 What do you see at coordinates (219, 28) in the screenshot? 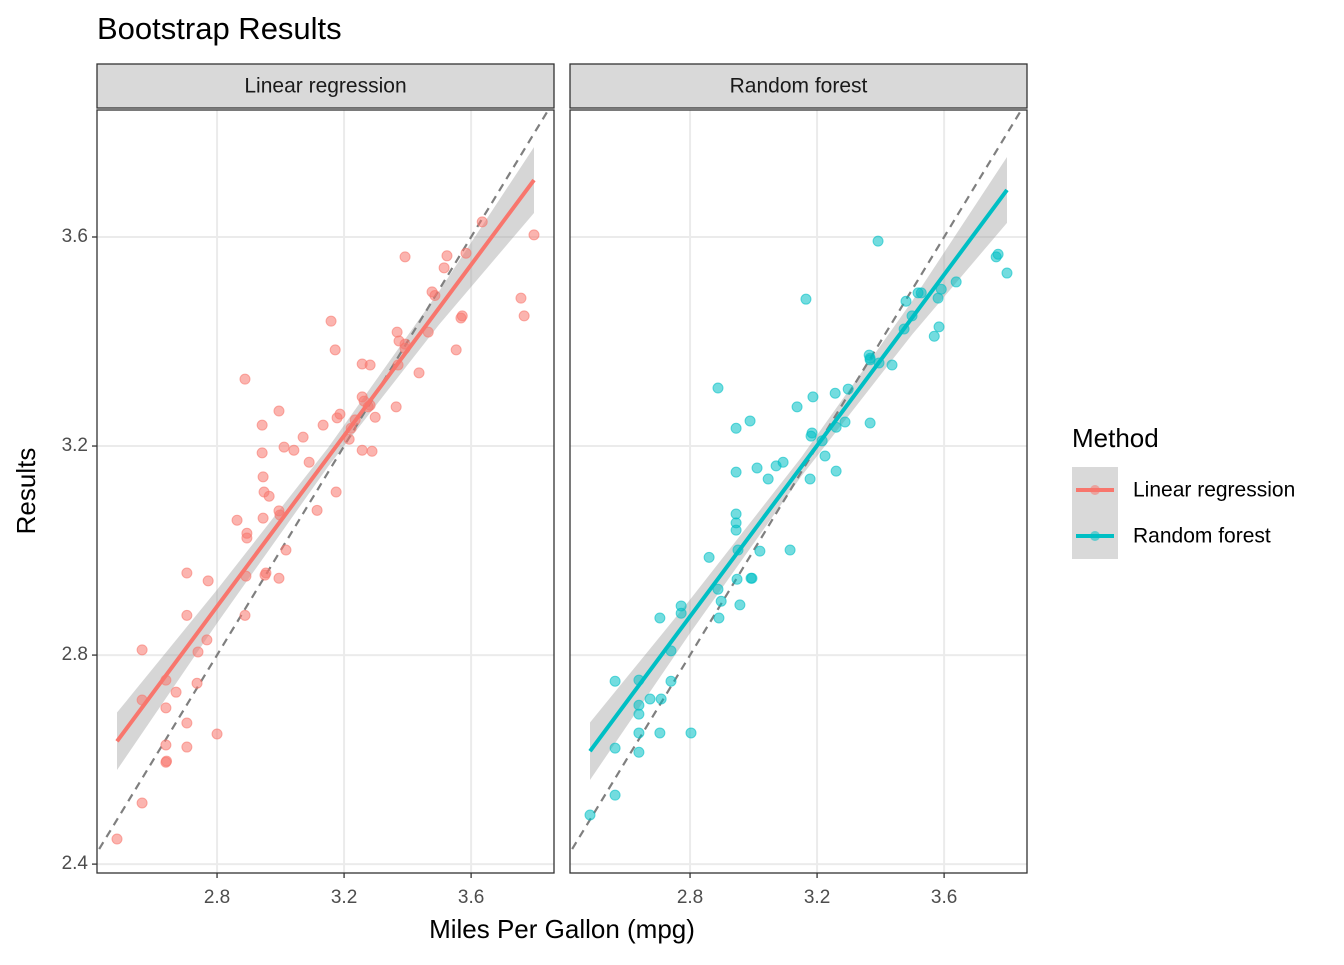
I see `chart-title: Bootstrap Results` at bounding box center [219, 28].